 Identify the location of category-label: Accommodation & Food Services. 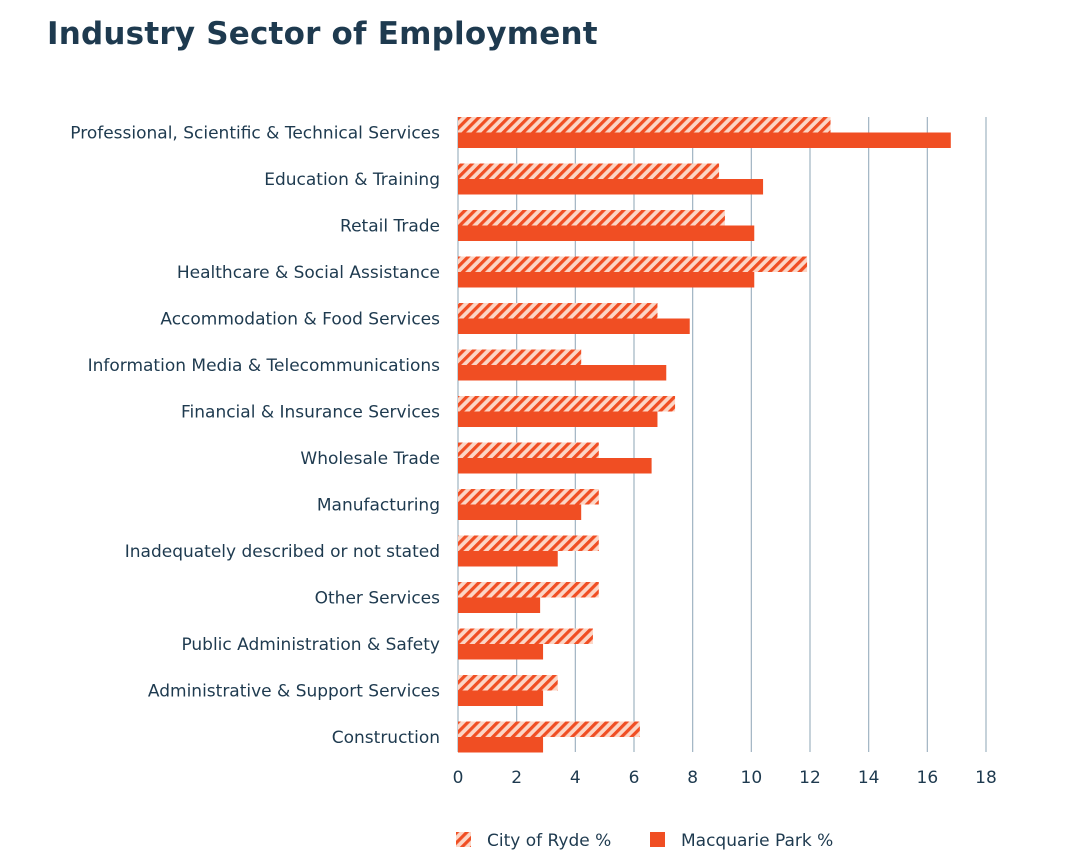
(300, 320).